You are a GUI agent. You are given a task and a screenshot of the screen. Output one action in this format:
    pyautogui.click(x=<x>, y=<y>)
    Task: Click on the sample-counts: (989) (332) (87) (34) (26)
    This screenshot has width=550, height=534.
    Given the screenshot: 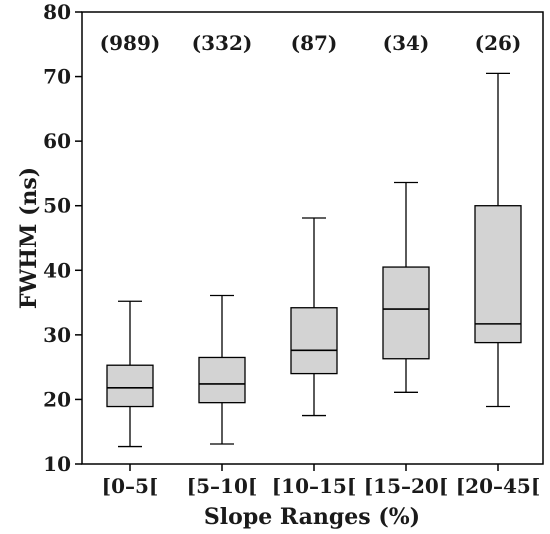 What is the action you would take?
    pyautogui.click(x=311, y=43)
    